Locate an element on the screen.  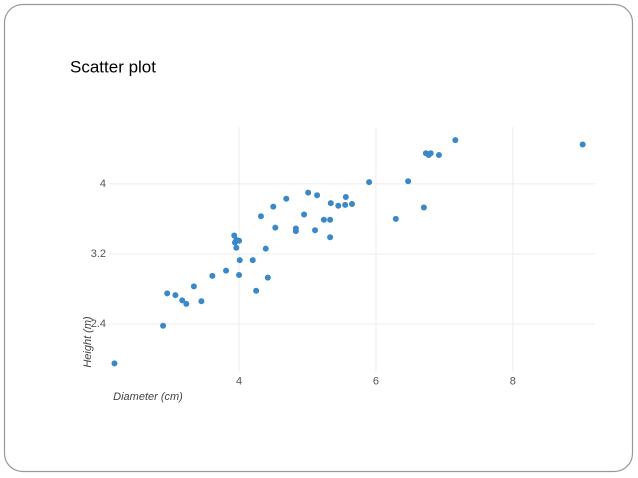
y-tick-label: 3.2 is located at coordinates (98, 254).